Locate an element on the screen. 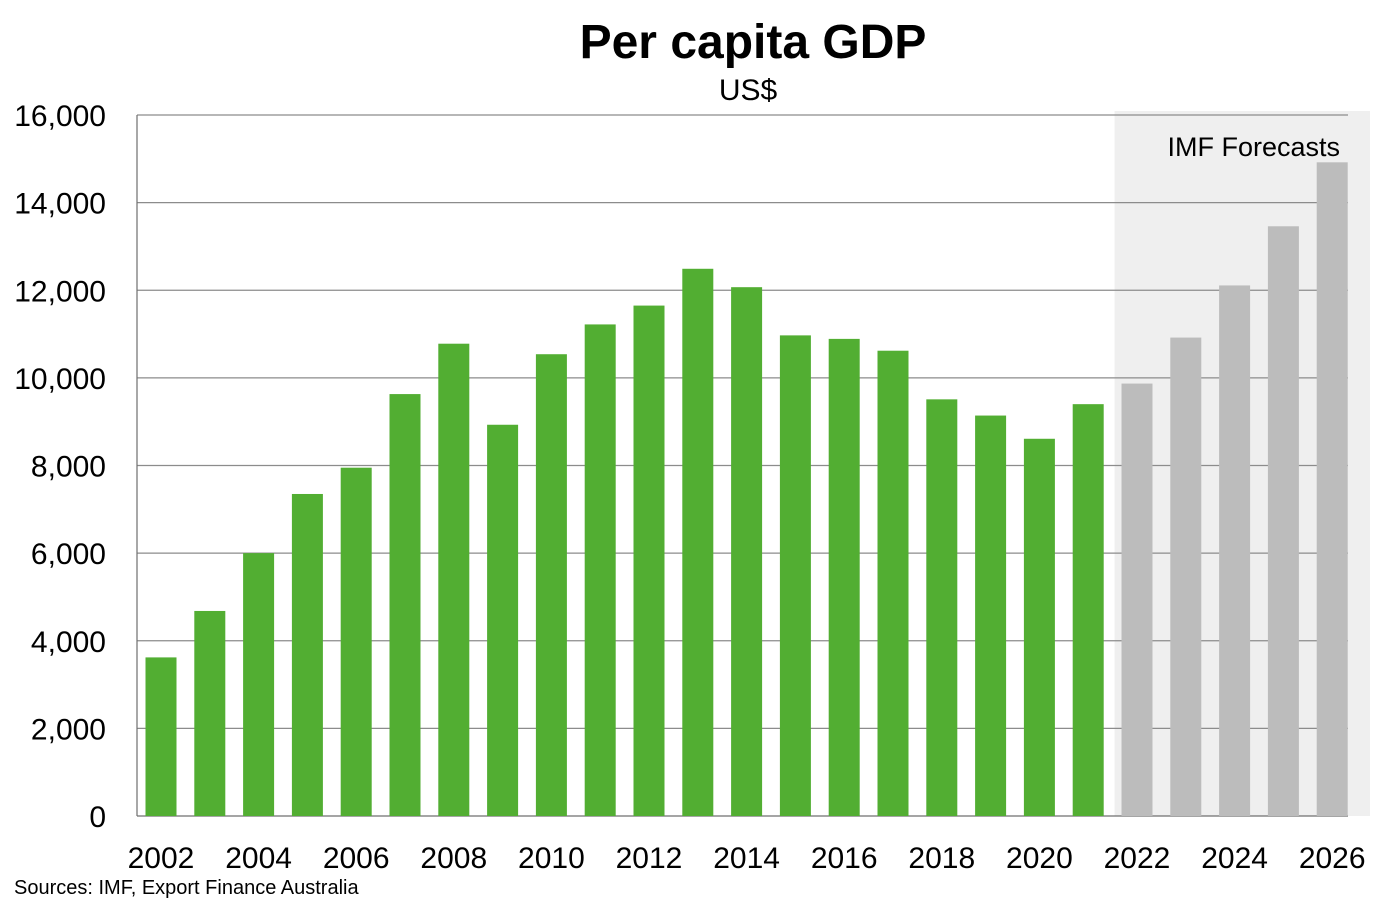 The width and height of the screenshot is (1385, 909). x-tick-label: 2004 is located at coordinates (258, 858).